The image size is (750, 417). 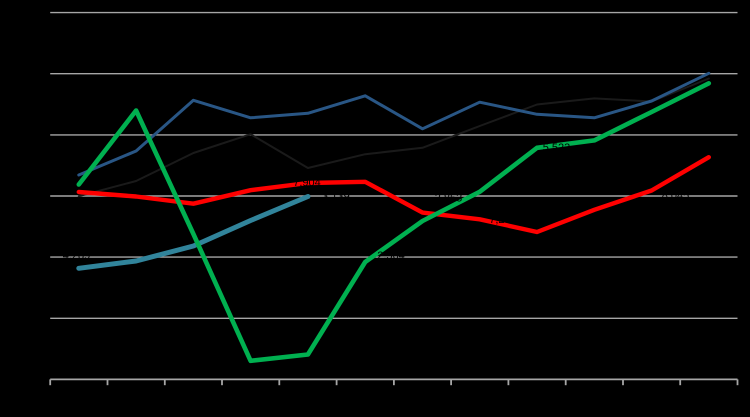 I want to click on svg-text: 7,904, so click(x=307, y=183).